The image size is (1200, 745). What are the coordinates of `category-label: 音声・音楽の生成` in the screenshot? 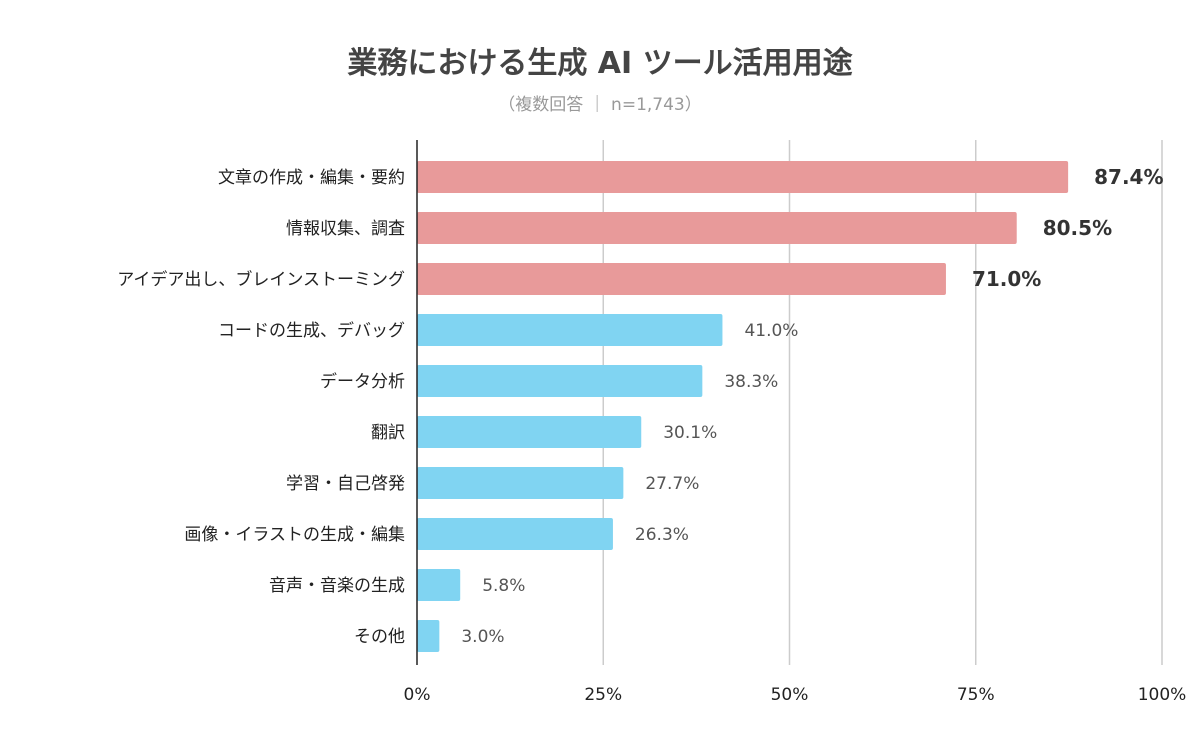 It's located at (337, 586).